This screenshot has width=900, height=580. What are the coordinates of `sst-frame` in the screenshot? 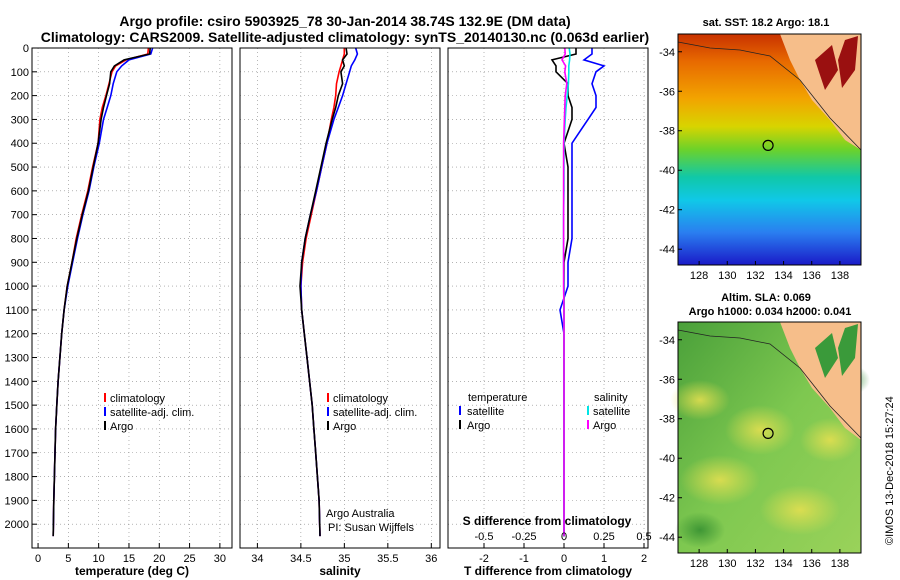 It's located at (769, 149).